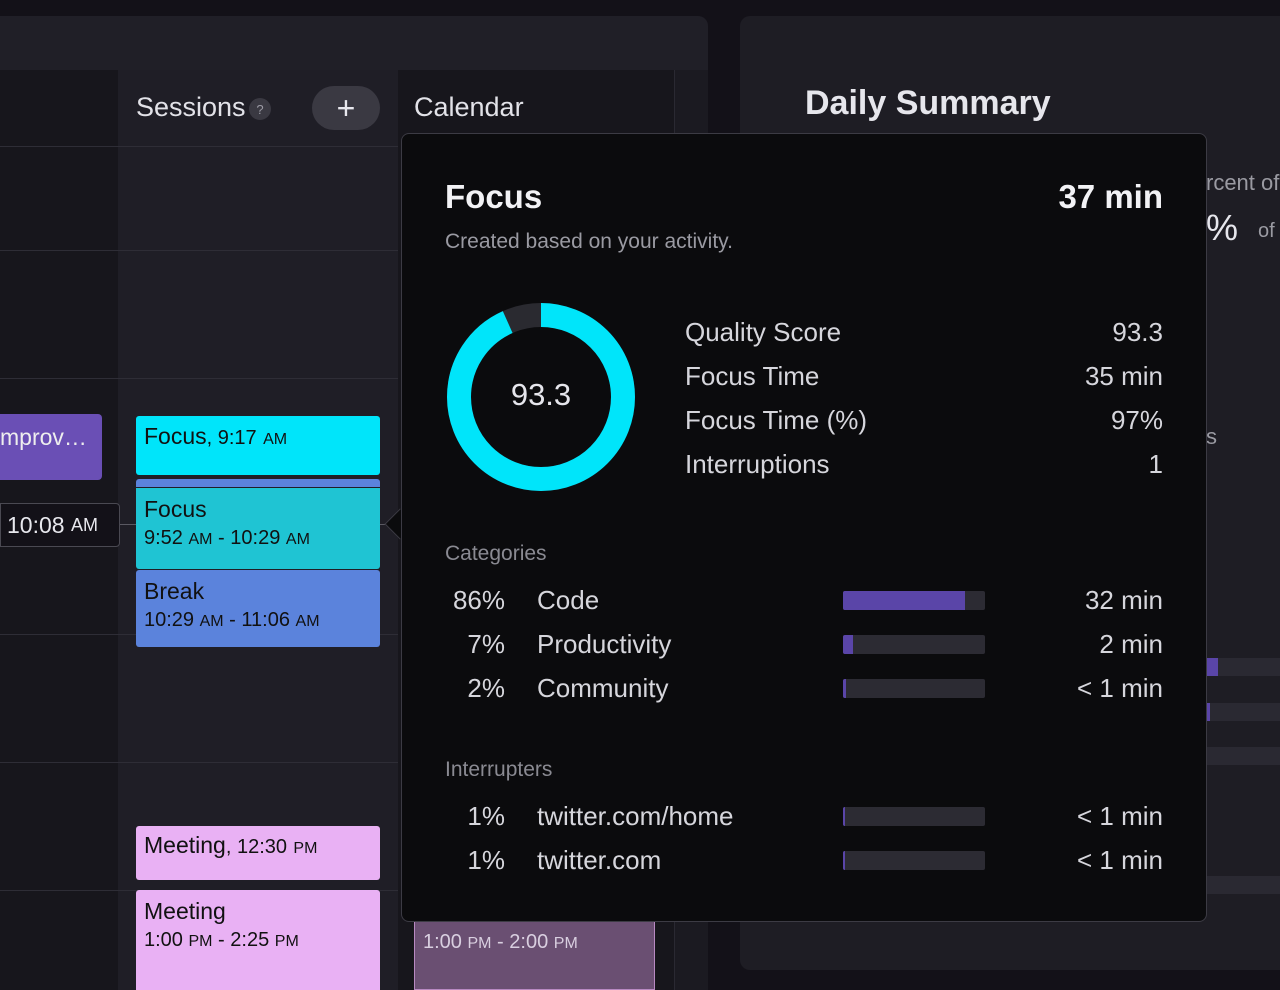 This screenshot has width=1280, height=990. Describe the element at coordinates (1123, 600) in the screenshot. I see `category-value: 32 min` at that location.